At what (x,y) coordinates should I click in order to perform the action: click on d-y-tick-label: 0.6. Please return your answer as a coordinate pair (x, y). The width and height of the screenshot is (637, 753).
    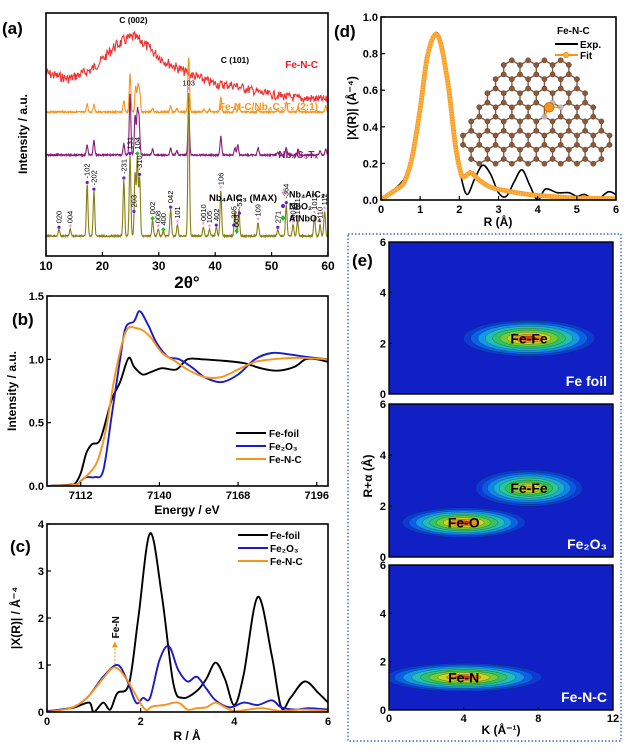
    Looking at the image, I should click on (370, 91).